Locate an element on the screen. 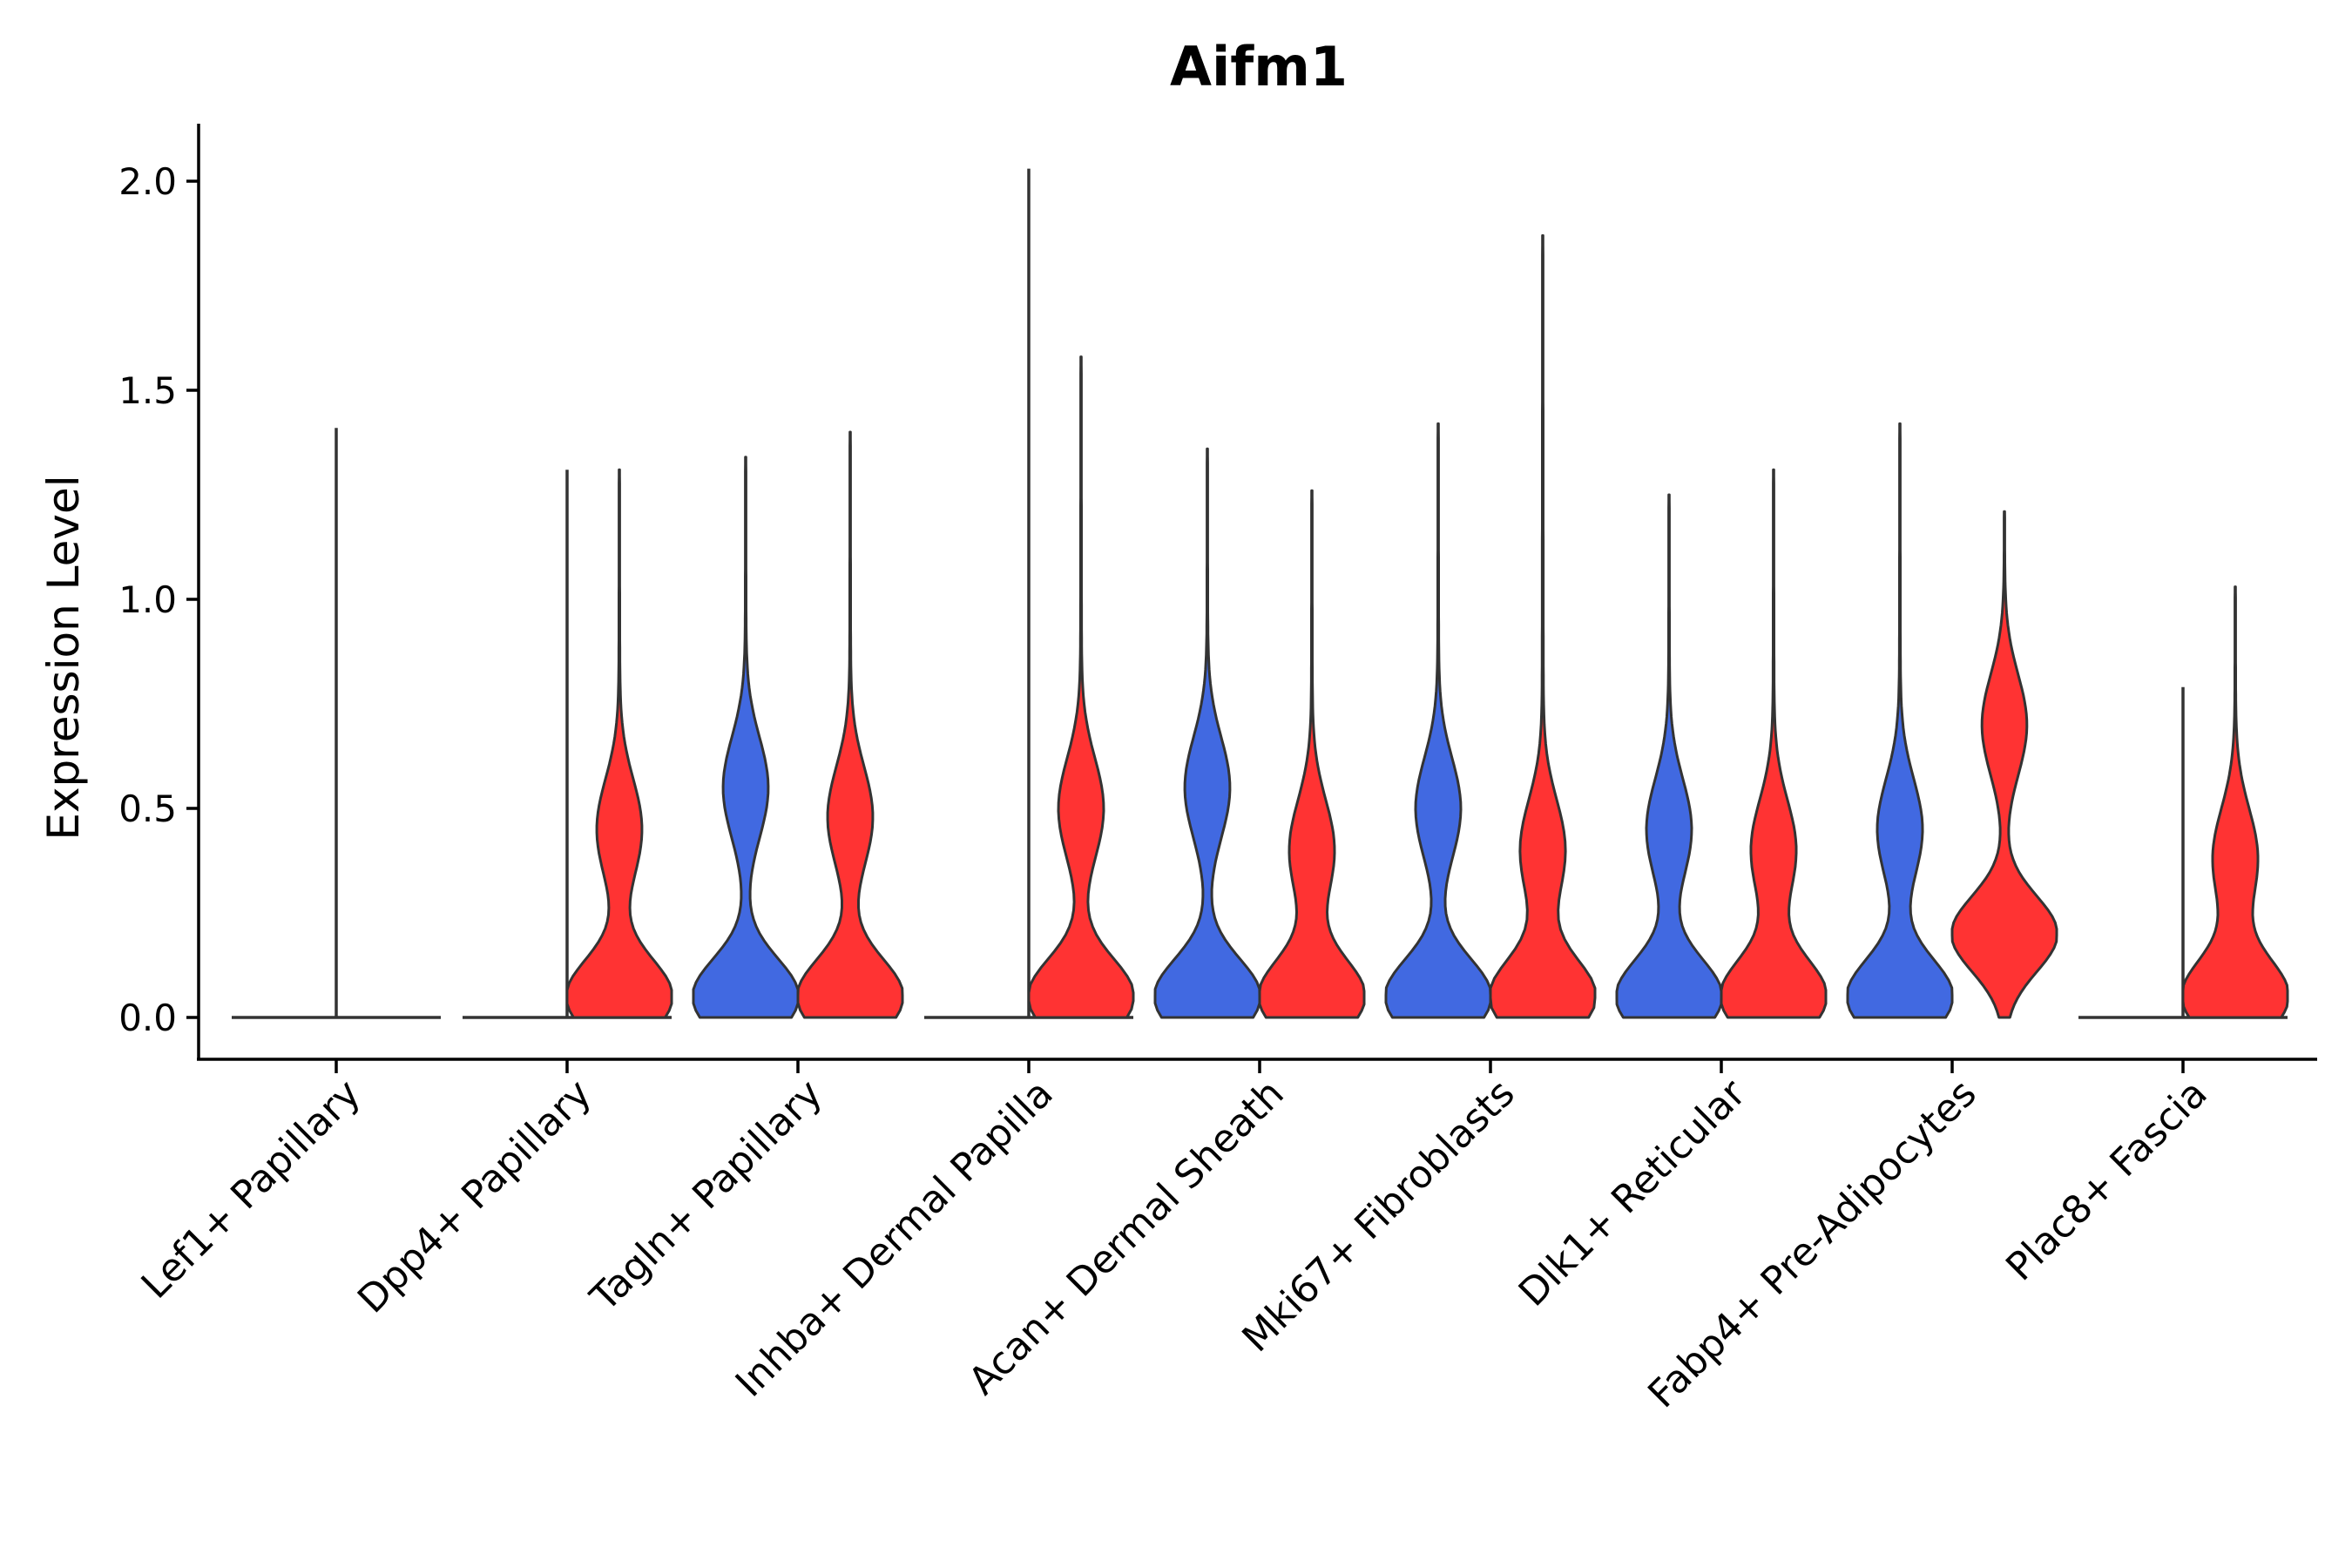 This screenshot has height=1568, width=2352. y-tick-label: 1.5 is located at coordinates (147, 390).